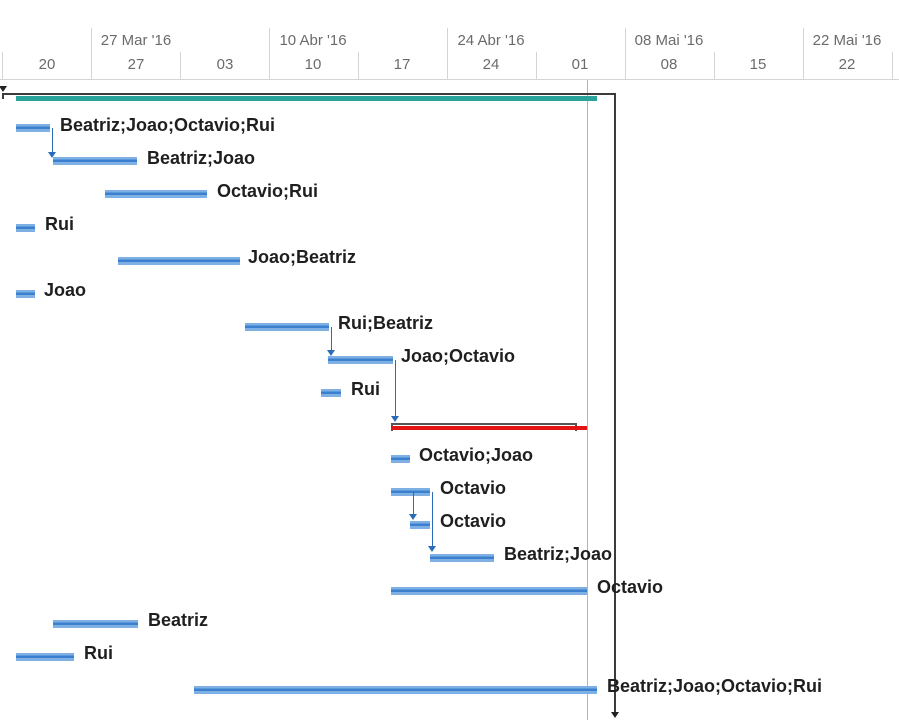  What do you see at coordinates (580, 64) in the screenshot?
I see `timescale-day-label: 01` at bounding box center [580, 64].